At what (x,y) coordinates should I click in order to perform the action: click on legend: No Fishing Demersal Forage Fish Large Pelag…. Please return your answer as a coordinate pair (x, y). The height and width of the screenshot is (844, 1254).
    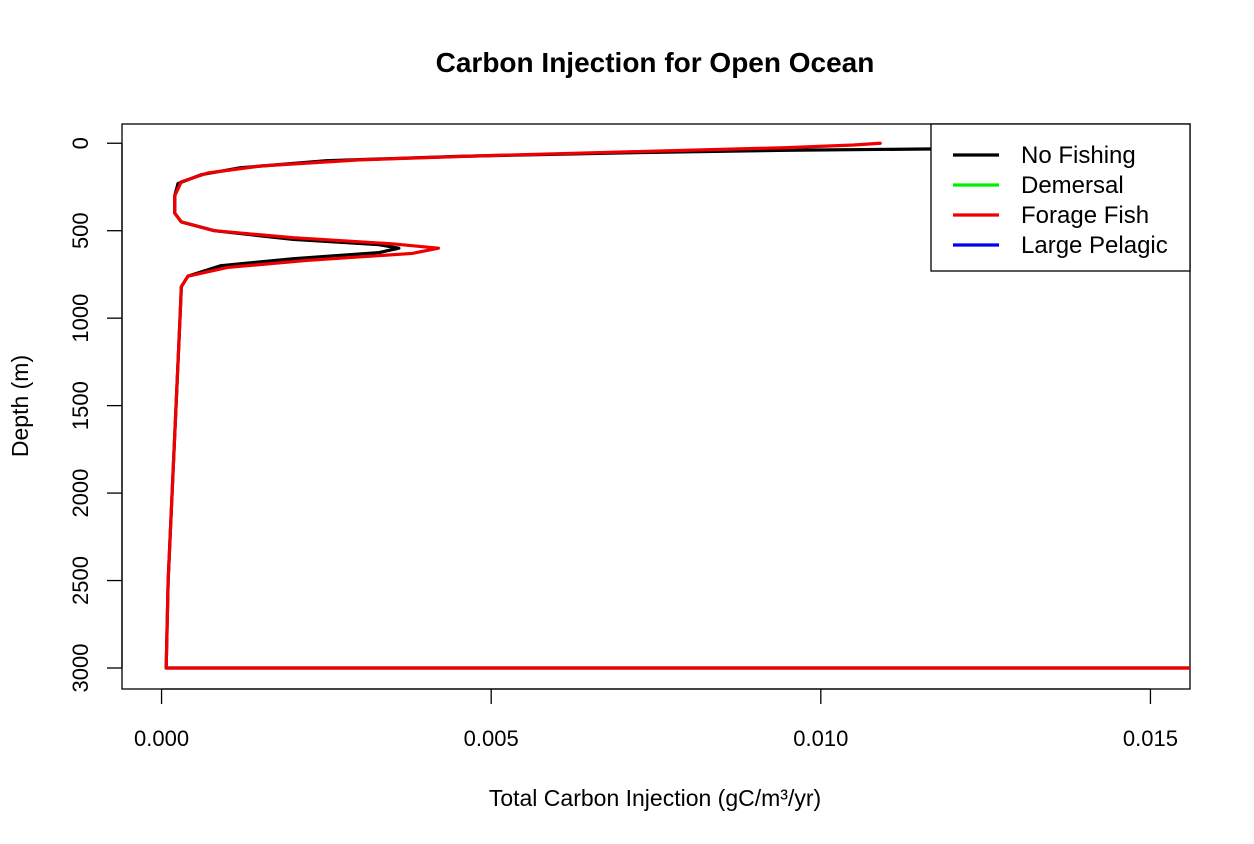
    Looking at the image, I should click on (1060, 197).